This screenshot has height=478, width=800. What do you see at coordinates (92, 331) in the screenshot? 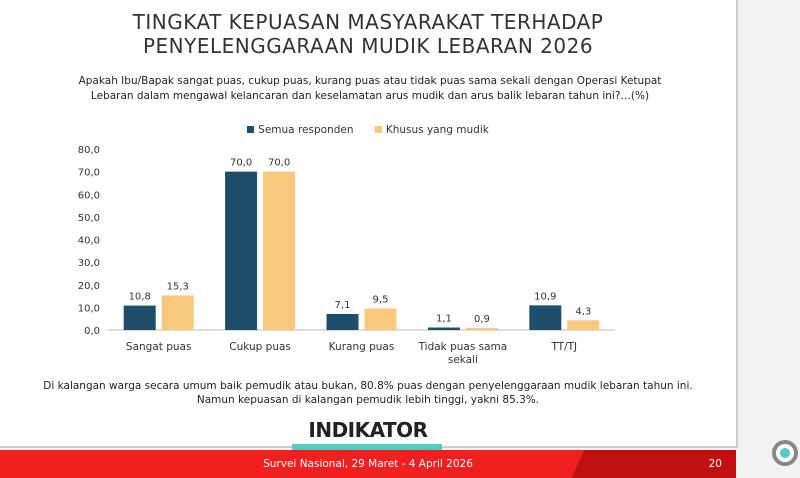
I see `y-tick-label: 0,0` at bounding box center [92, 331].